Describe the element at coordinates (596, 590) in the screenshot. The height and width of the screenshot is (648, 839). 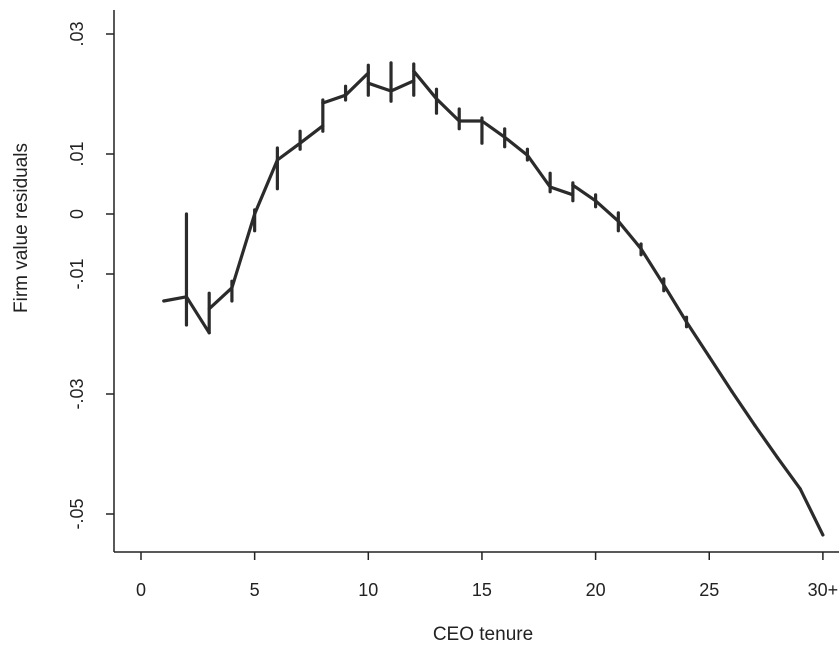
I see `x-tick-label: 20` at that location.